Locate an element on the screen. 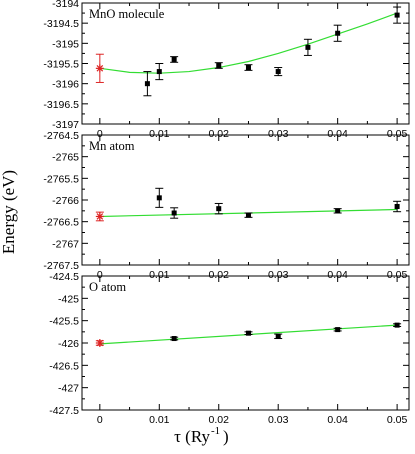 The width and height of the screenshot is (415, 454). y-tick-label: -2767 is located at coordinates (65, 244).